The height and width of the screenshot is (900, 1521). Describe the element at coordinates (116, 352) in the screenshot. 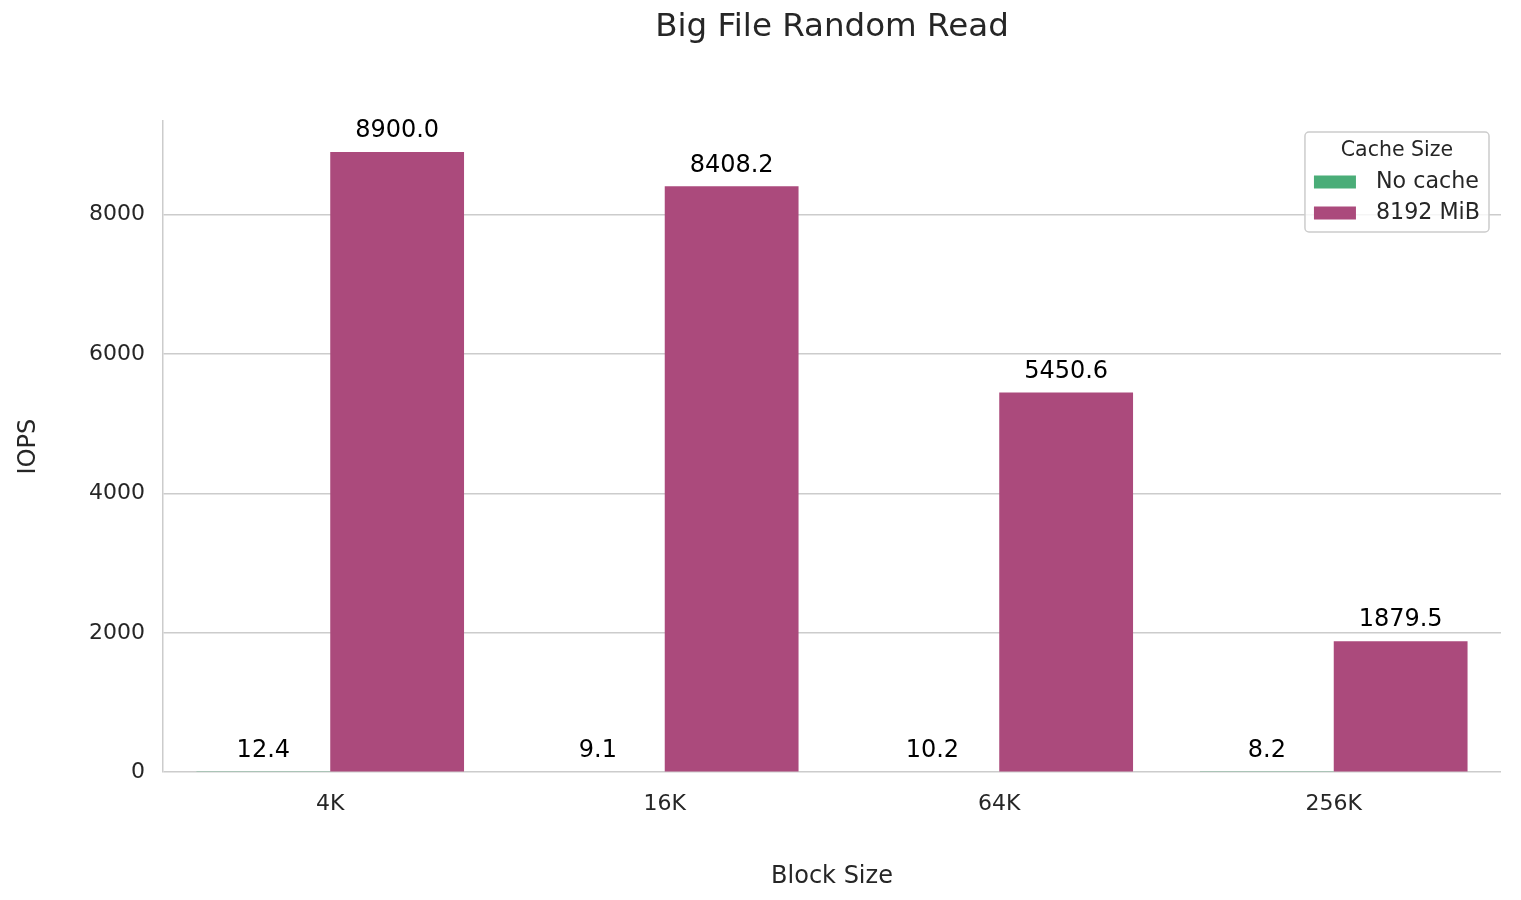

I see `y-tick-label: 6000` at that location.